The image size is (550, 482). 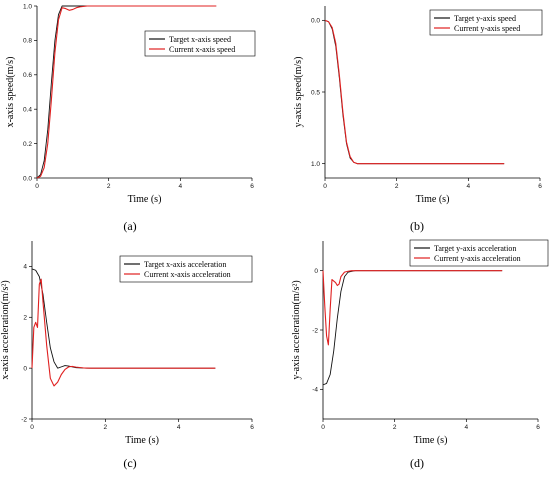 I want to click on y-tick-label: 0.2, so click(x=27, y=144).